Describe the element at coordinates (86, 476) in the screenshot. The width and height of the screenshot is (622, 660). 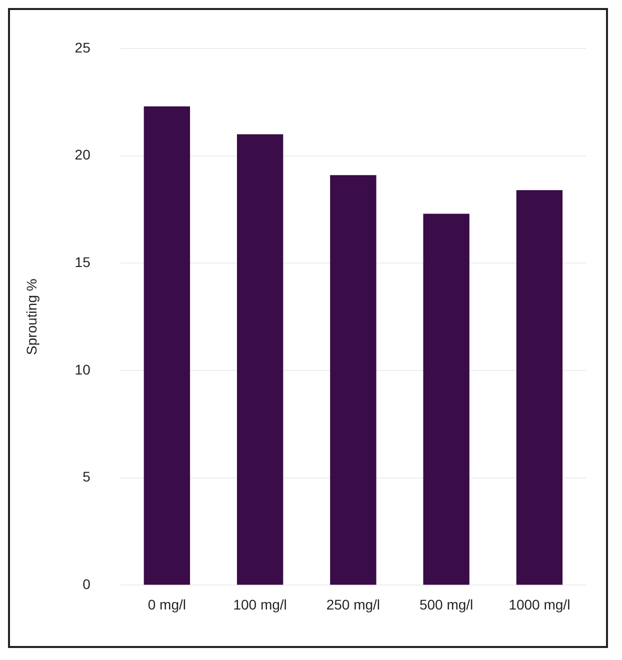
I see `y-tick-label: 5` at that location.